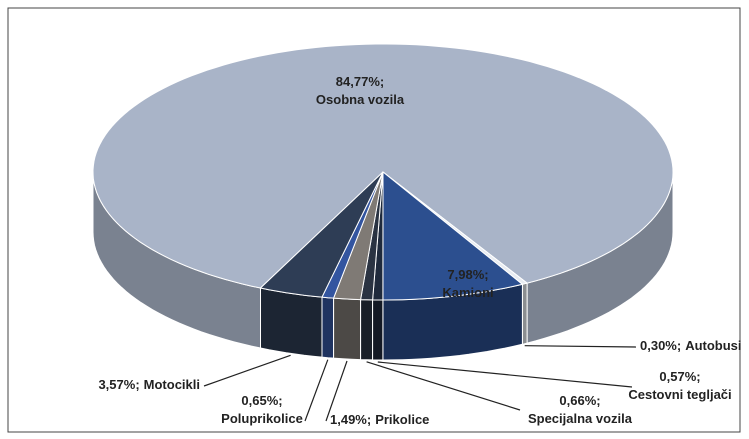 The image size is (749, 439). What do you see at coordinates (360, 81) in the screenshot?
I see `value-label: 84,77%;` at bounding box center [360, 81].